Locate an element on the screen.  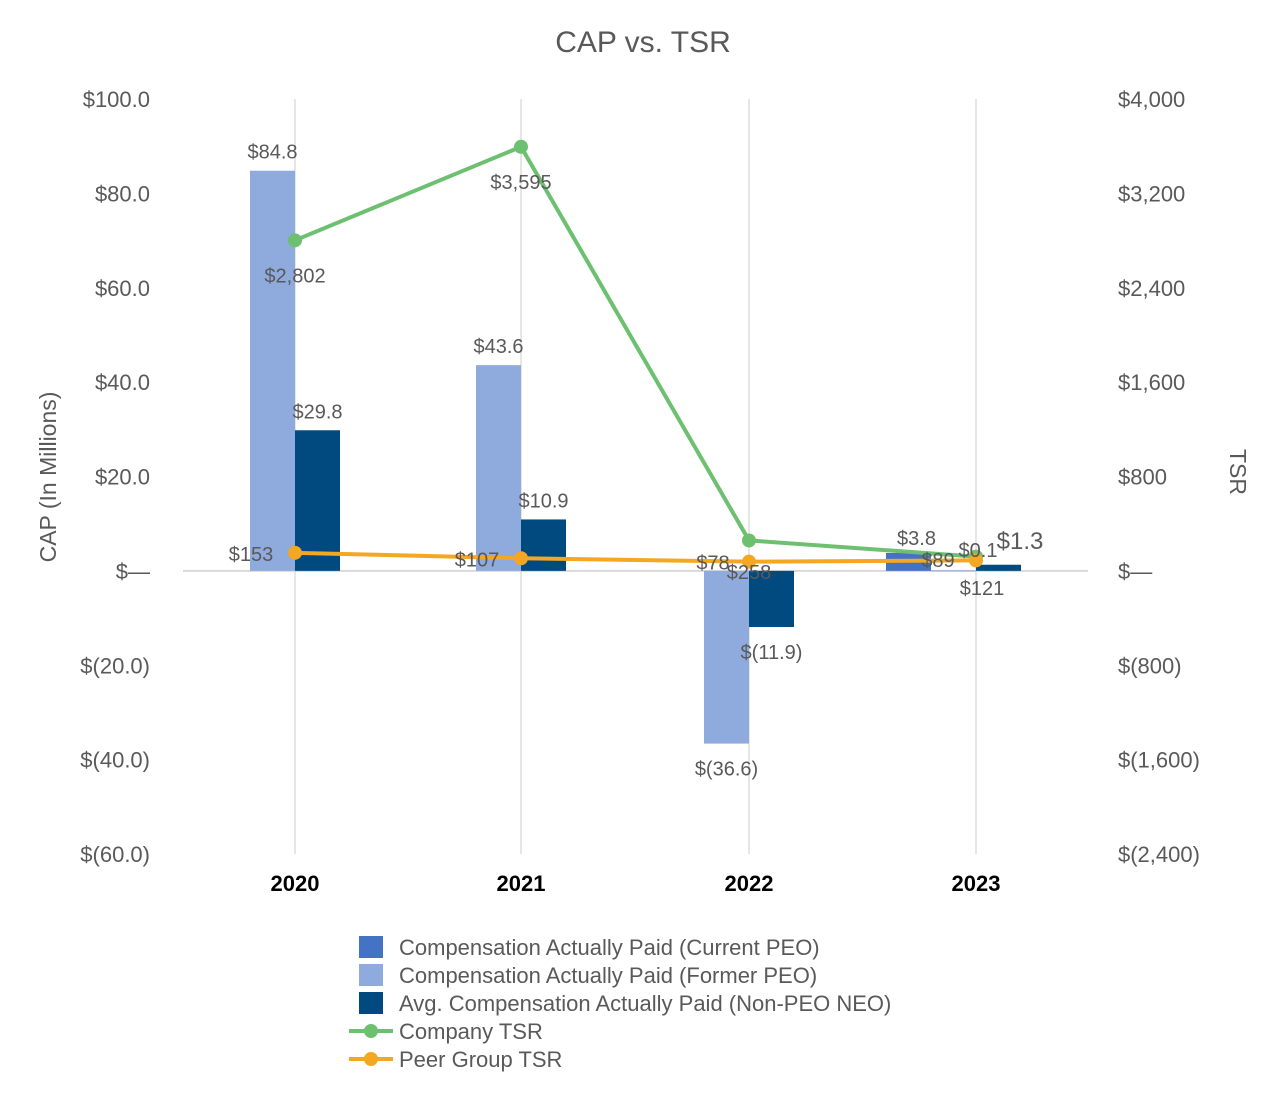
x-axis-ticks: 2020 2021 2022 2023 is located at coordinates (636, 883).